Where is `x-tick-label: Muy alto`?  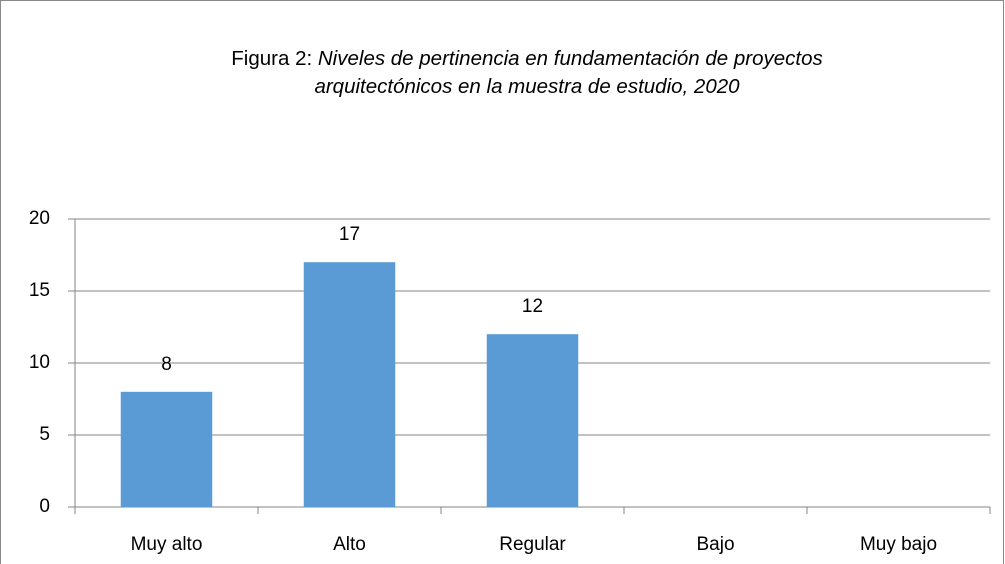
x-tick-label: Muy alto is located at coordinates (167, 544).